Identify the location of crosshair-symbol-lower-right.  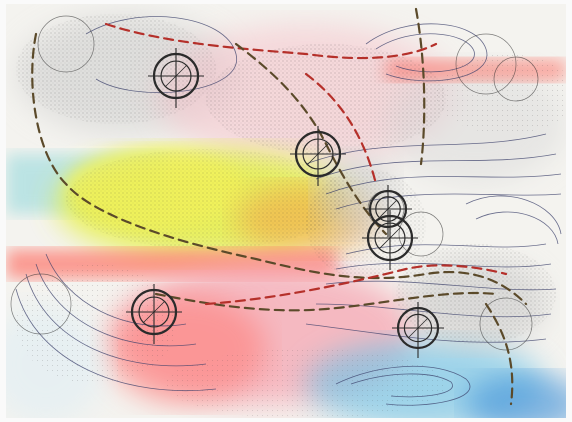
(418, 330).